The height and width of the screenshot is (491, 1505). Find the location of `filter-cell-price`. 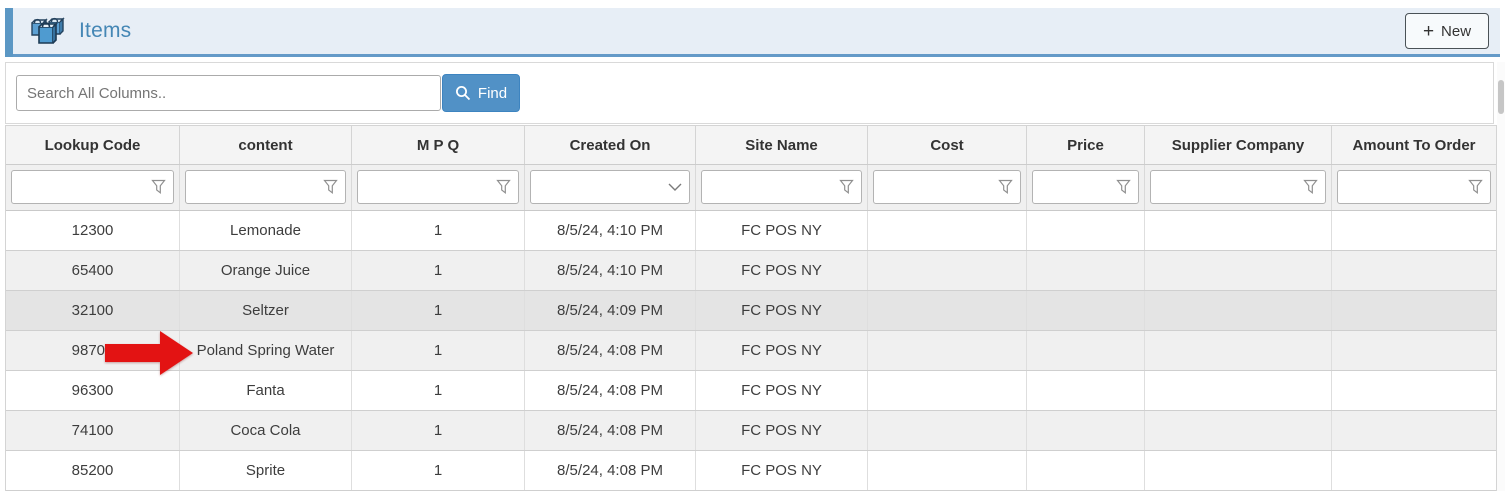

filter-cell-price is located at coordinates (1085, 187).